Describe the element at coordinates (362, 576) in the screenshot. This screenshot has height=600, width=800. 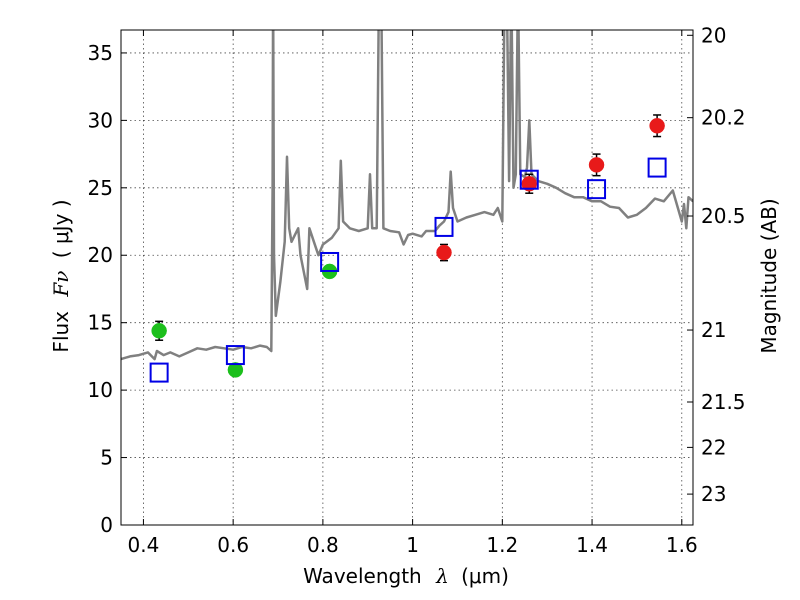
I see `x-axis-label: Wavelength` at that location.